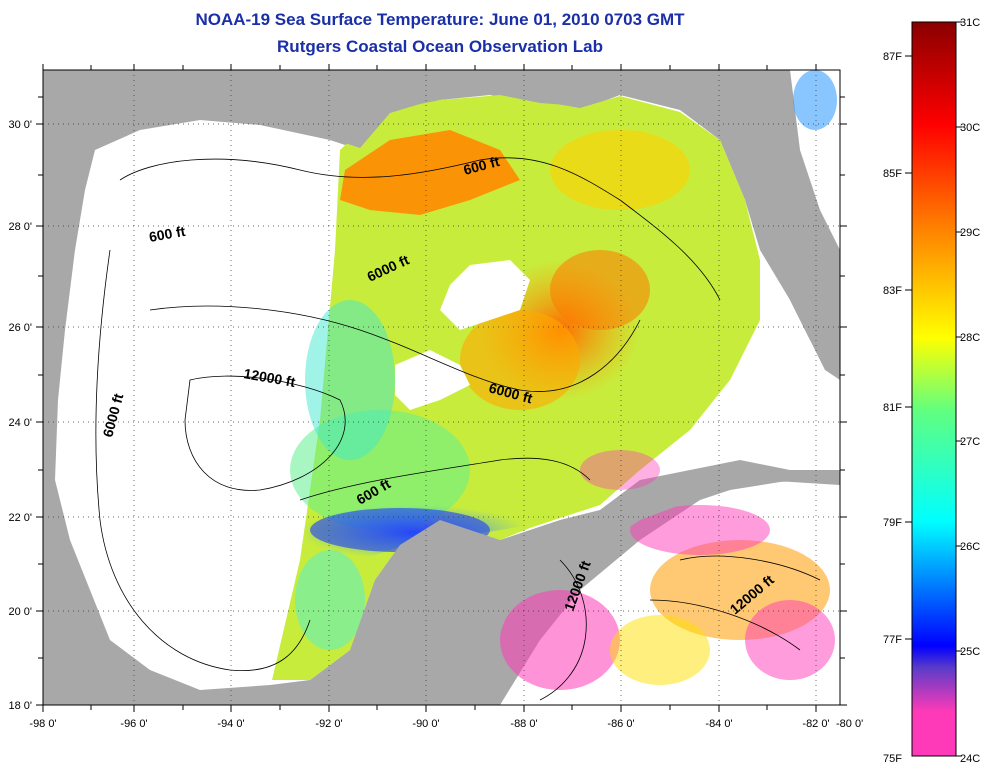  What do you see at coordinates (230, 724) in the screenshot?
I see `lon-tick-label: -94 0'` at bounding box center [230, 724].